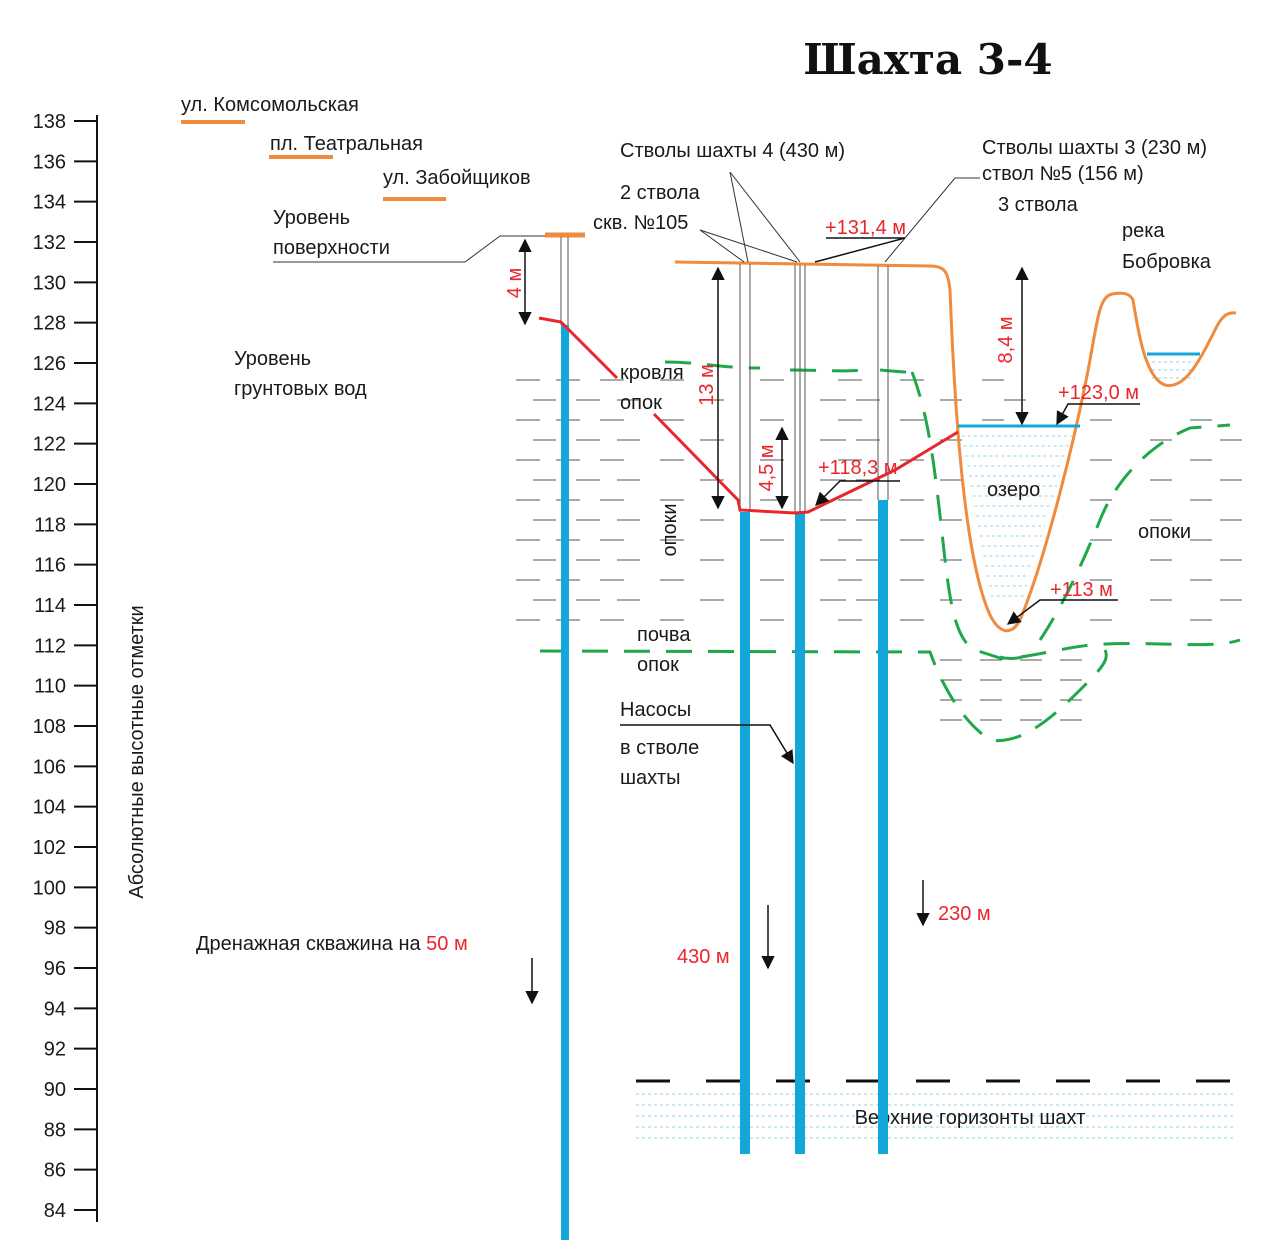 The width and height of the screenshot is (1280, 1257). I want to click on shafts3-label: Стволы шахты 3 (230 м), so click(1094, 148).